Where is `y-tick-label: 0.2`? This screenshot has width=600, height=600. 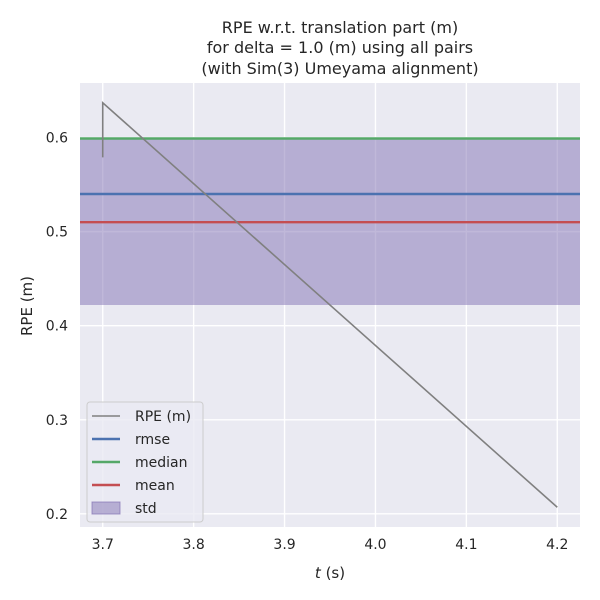
y-tick-label: 0.2 is located at coordinates (57, 515).